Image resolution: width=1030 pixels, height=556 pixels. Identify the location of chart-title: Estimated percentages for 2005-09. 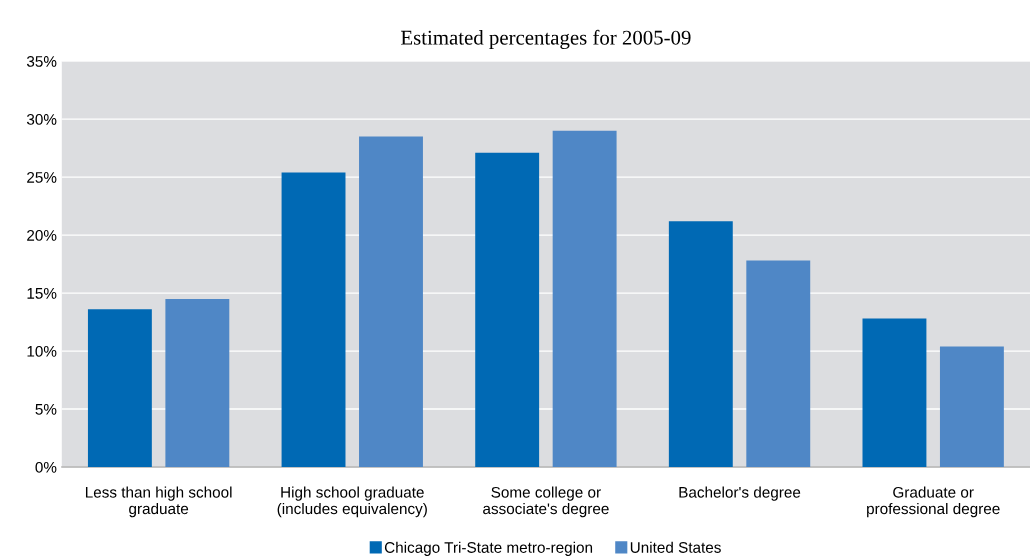
(546, 39).